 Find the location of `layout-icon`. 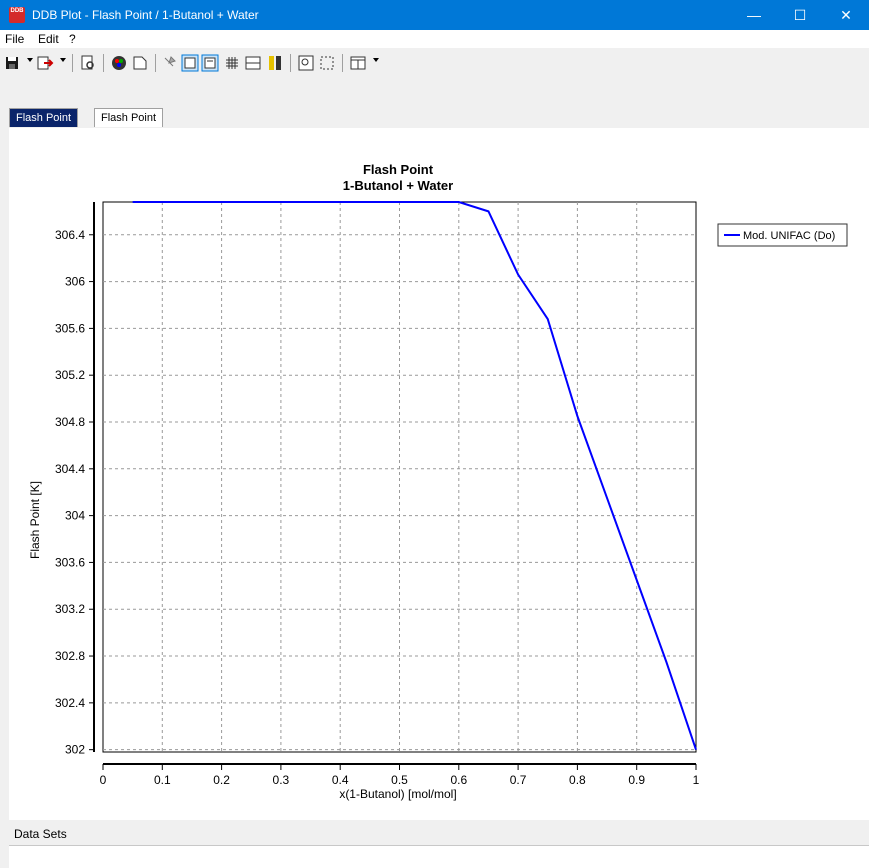

layout-icon is located at coordinates (253, 63).